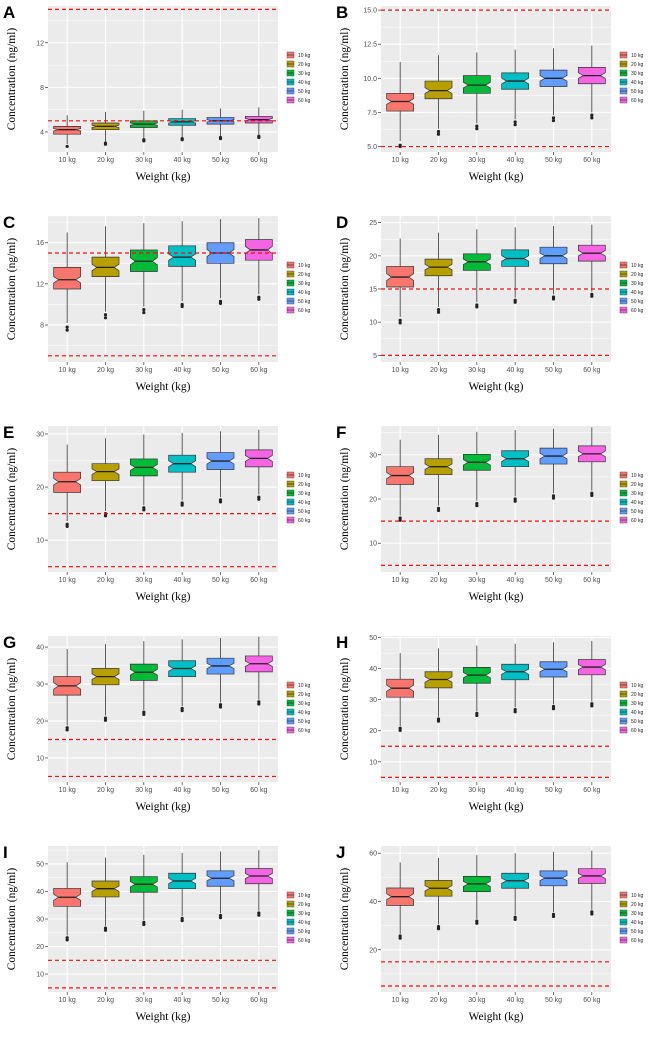 The image size is (664, 1045). Describe the element at coordinates (341, 432) in the screenshot. I see `panel-letter: F` at that location.